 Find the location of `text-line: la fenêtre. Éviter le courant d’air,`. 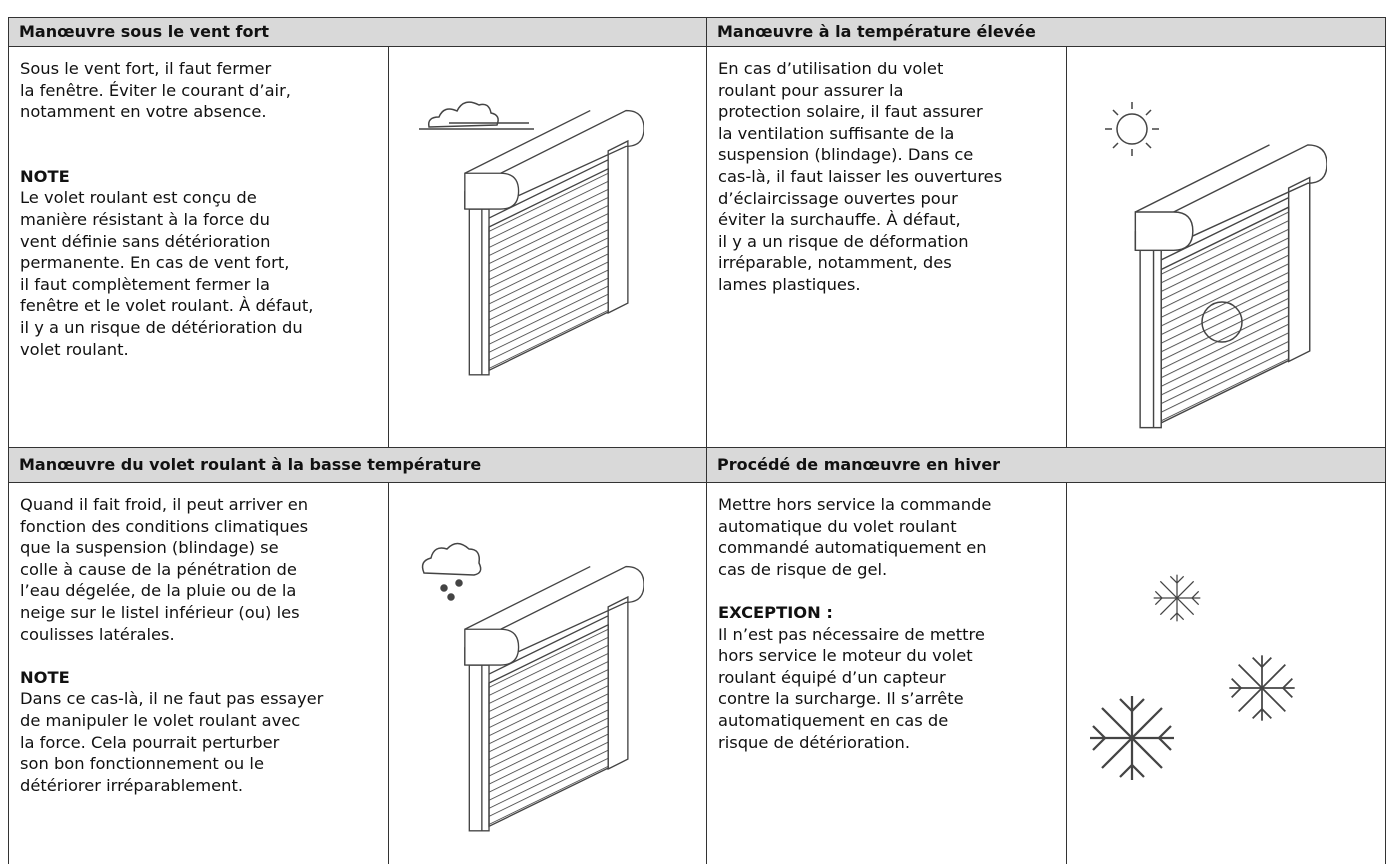

text-line: la fenêtre. Éviter le courant d’air, is located at coordinates (155, 90).